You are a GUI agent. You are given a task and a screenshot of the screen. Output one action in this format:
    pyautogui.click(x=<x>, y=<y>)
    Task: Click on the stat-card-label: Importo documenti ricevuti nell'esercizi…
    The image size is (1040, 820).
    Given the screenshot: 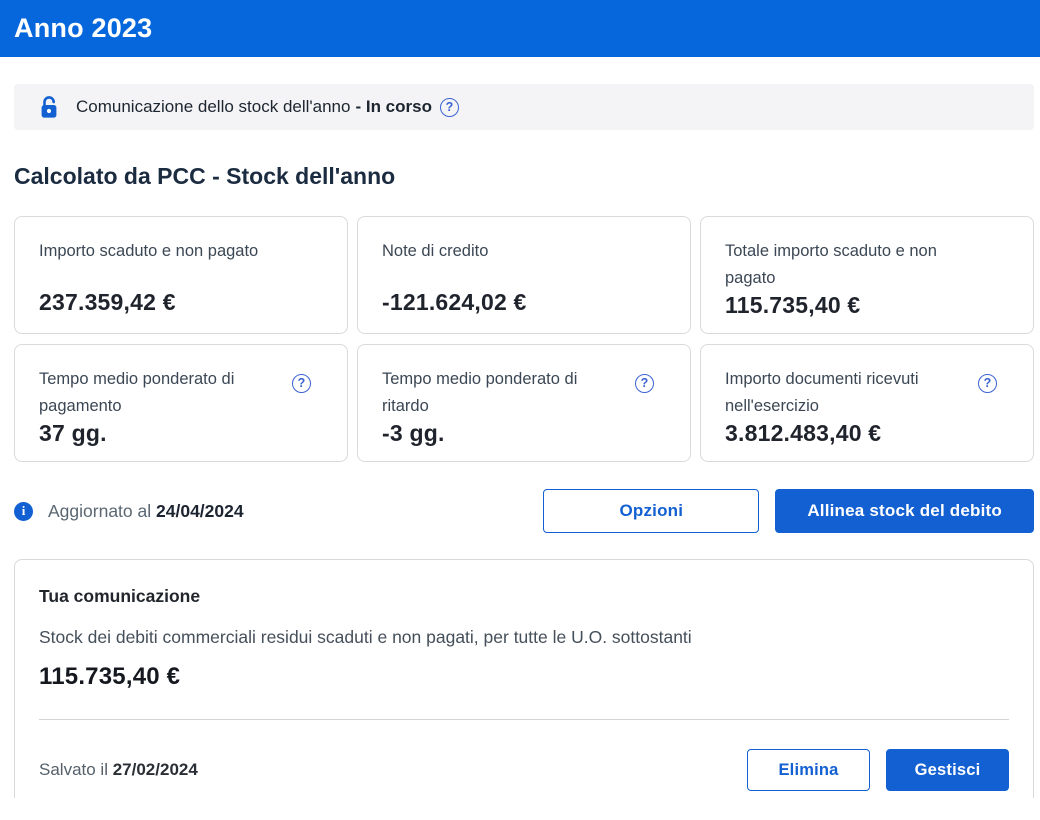 What is the action you would take?
    pyautogui.click(x=822, y=392)
    